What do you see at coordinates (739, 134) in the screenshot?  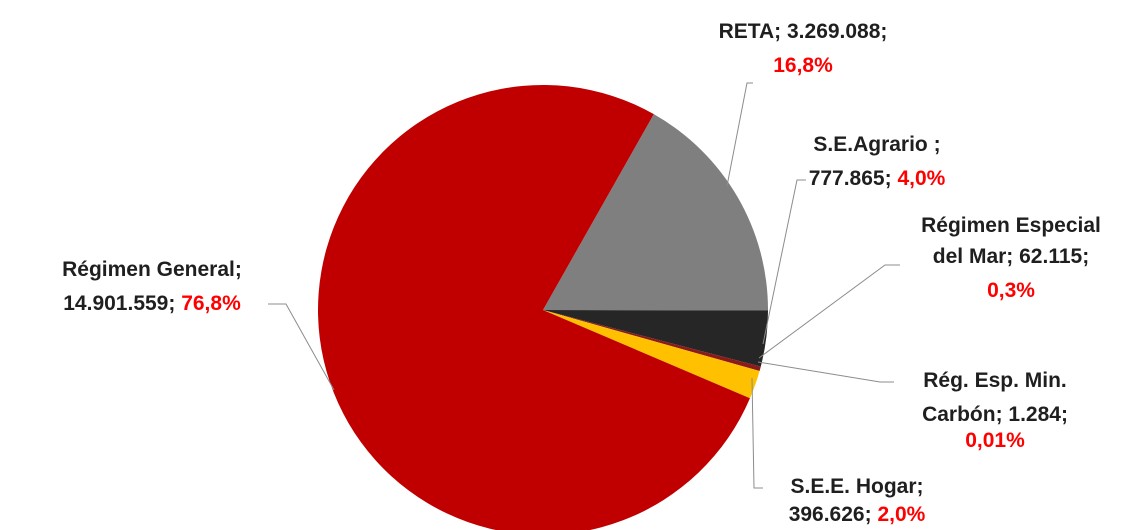 I see `leader-line-reta` at bounding box center [739, 134].